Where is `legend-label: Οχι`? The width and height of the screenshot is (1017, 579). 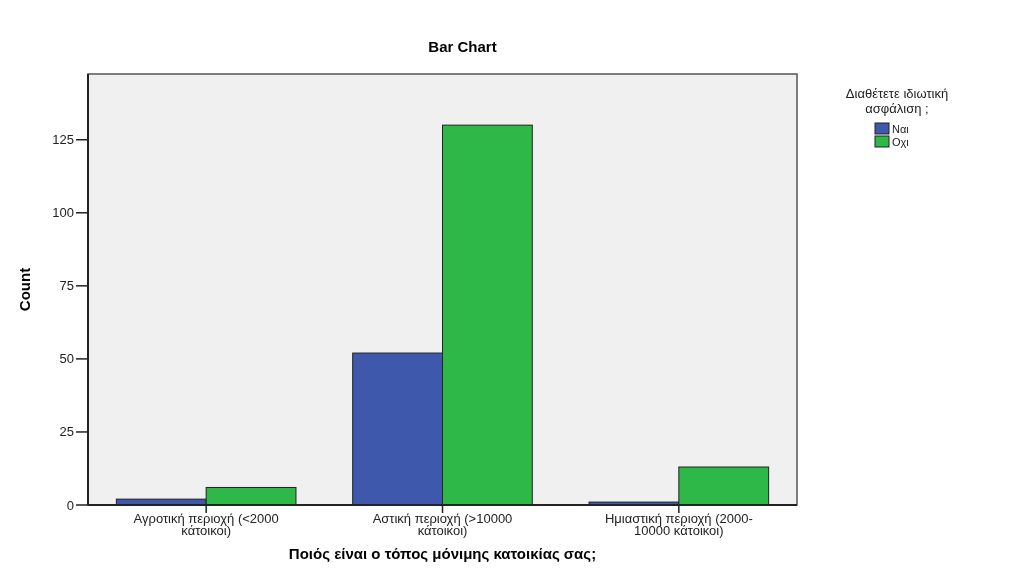 legend-label: Οχι is located at coordinates (901, 142).